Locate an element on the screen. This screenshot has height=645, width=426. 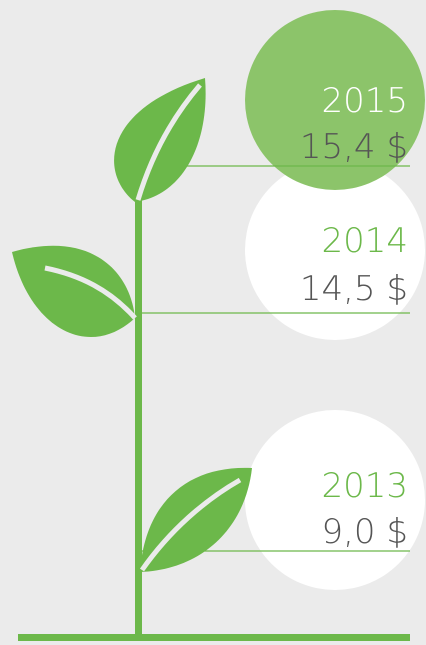
circle-2013 is located at coordinates (335, 500).